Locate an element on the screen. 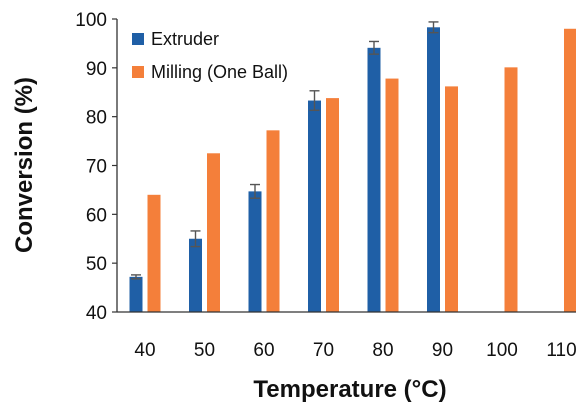  legend-swatch-extruder is located at coordinates (138, 39).